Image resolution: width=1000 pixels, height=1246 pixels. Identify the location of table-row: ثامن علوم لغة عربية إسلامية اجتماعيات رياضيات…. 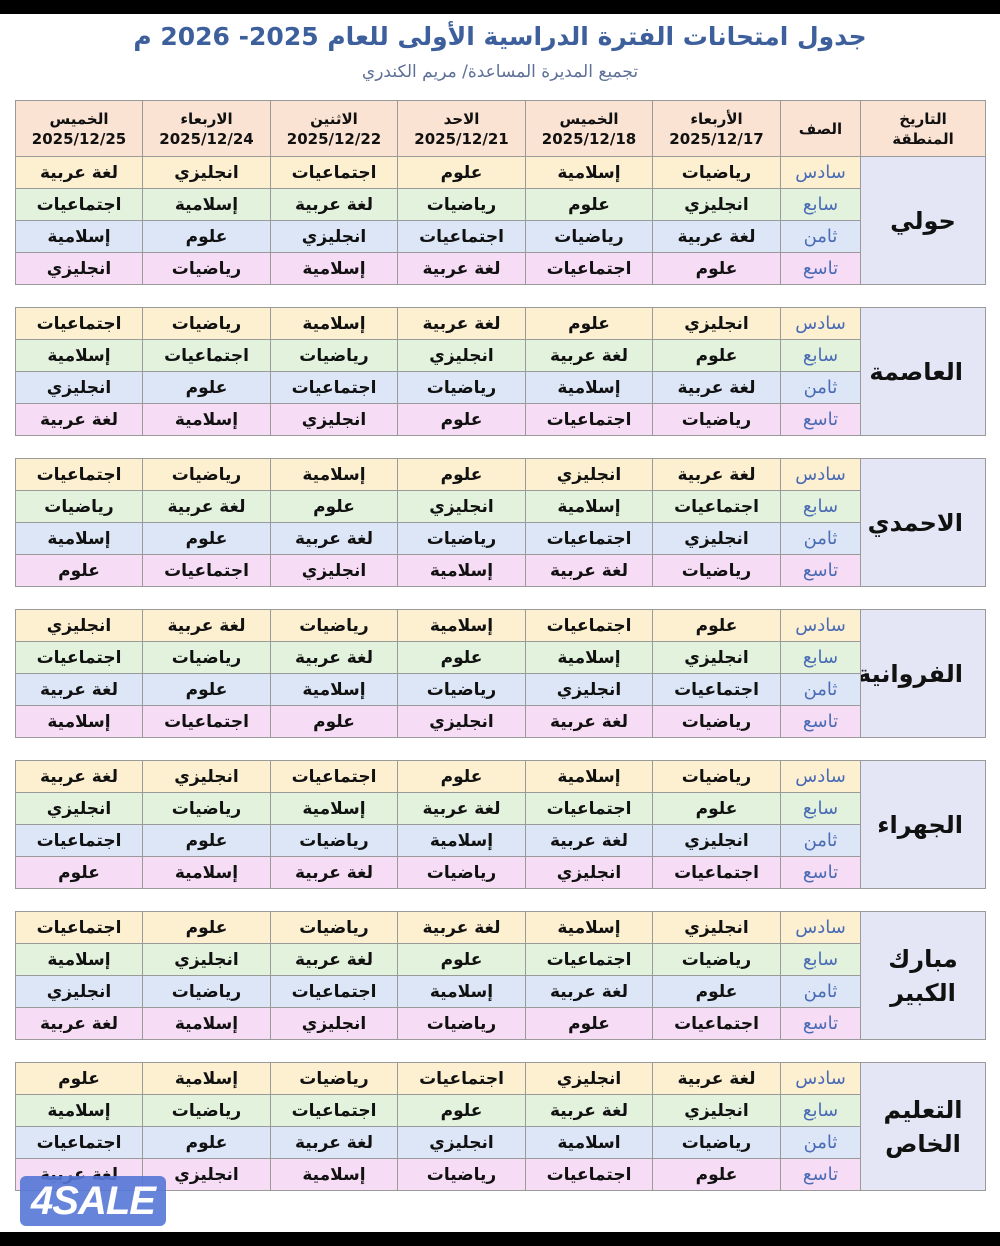
(500, 991).